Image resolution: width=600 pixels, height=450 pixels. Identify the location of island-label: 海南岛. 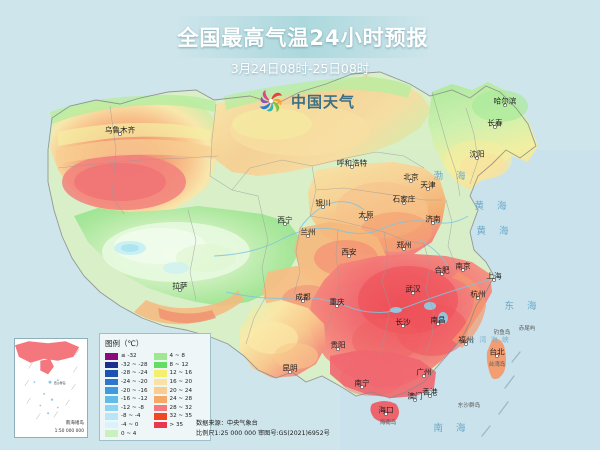
(388, 423).